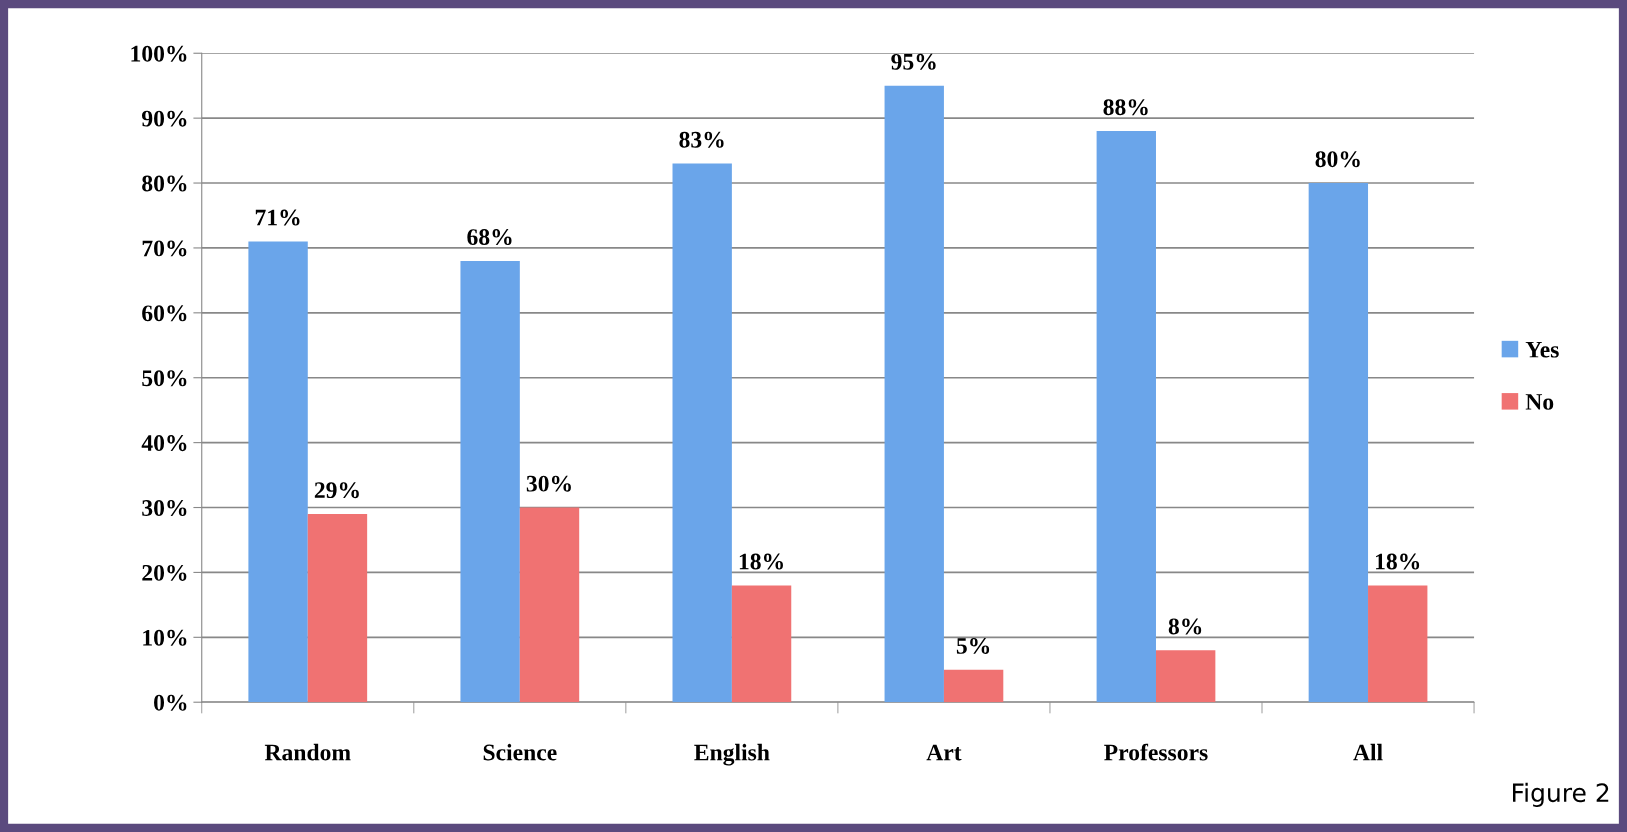  What do you see at coordinates (277, 217) in the screenshot?
I see `data-label: 71%` at bounding box center [277, 217].